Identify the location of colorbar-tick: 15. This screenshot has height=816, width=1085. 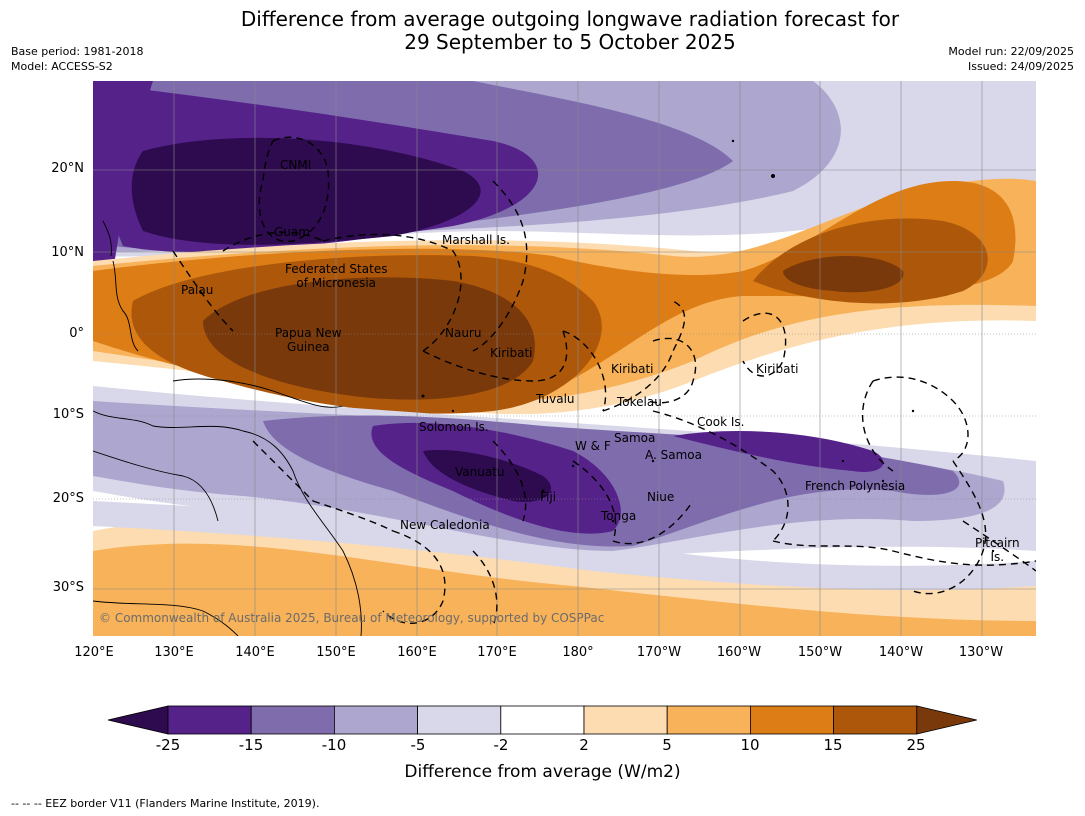
(833, 745).